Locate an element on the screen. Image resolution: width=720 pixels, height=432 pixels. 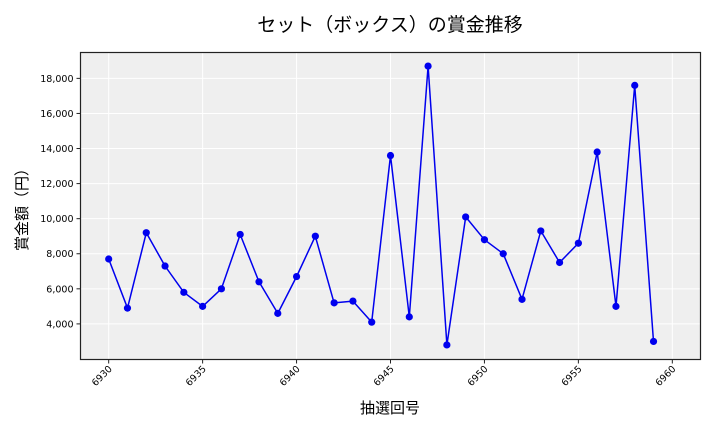
x-axis-ticks: 6930 6935 6940 6945 6950 6955 6960 is located at coordinates (384, 374).